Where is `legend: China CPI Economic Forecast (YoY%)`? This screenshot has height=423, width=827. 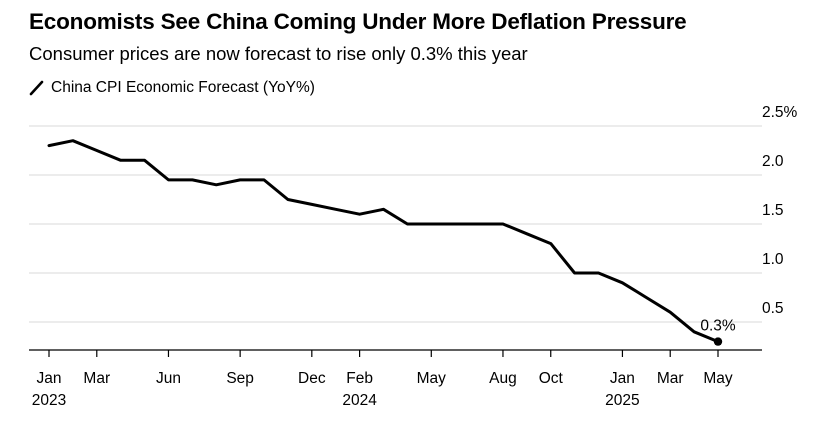 legend: China CPI Economic Forecast (YoY%) is located at coordinates (172, 88).